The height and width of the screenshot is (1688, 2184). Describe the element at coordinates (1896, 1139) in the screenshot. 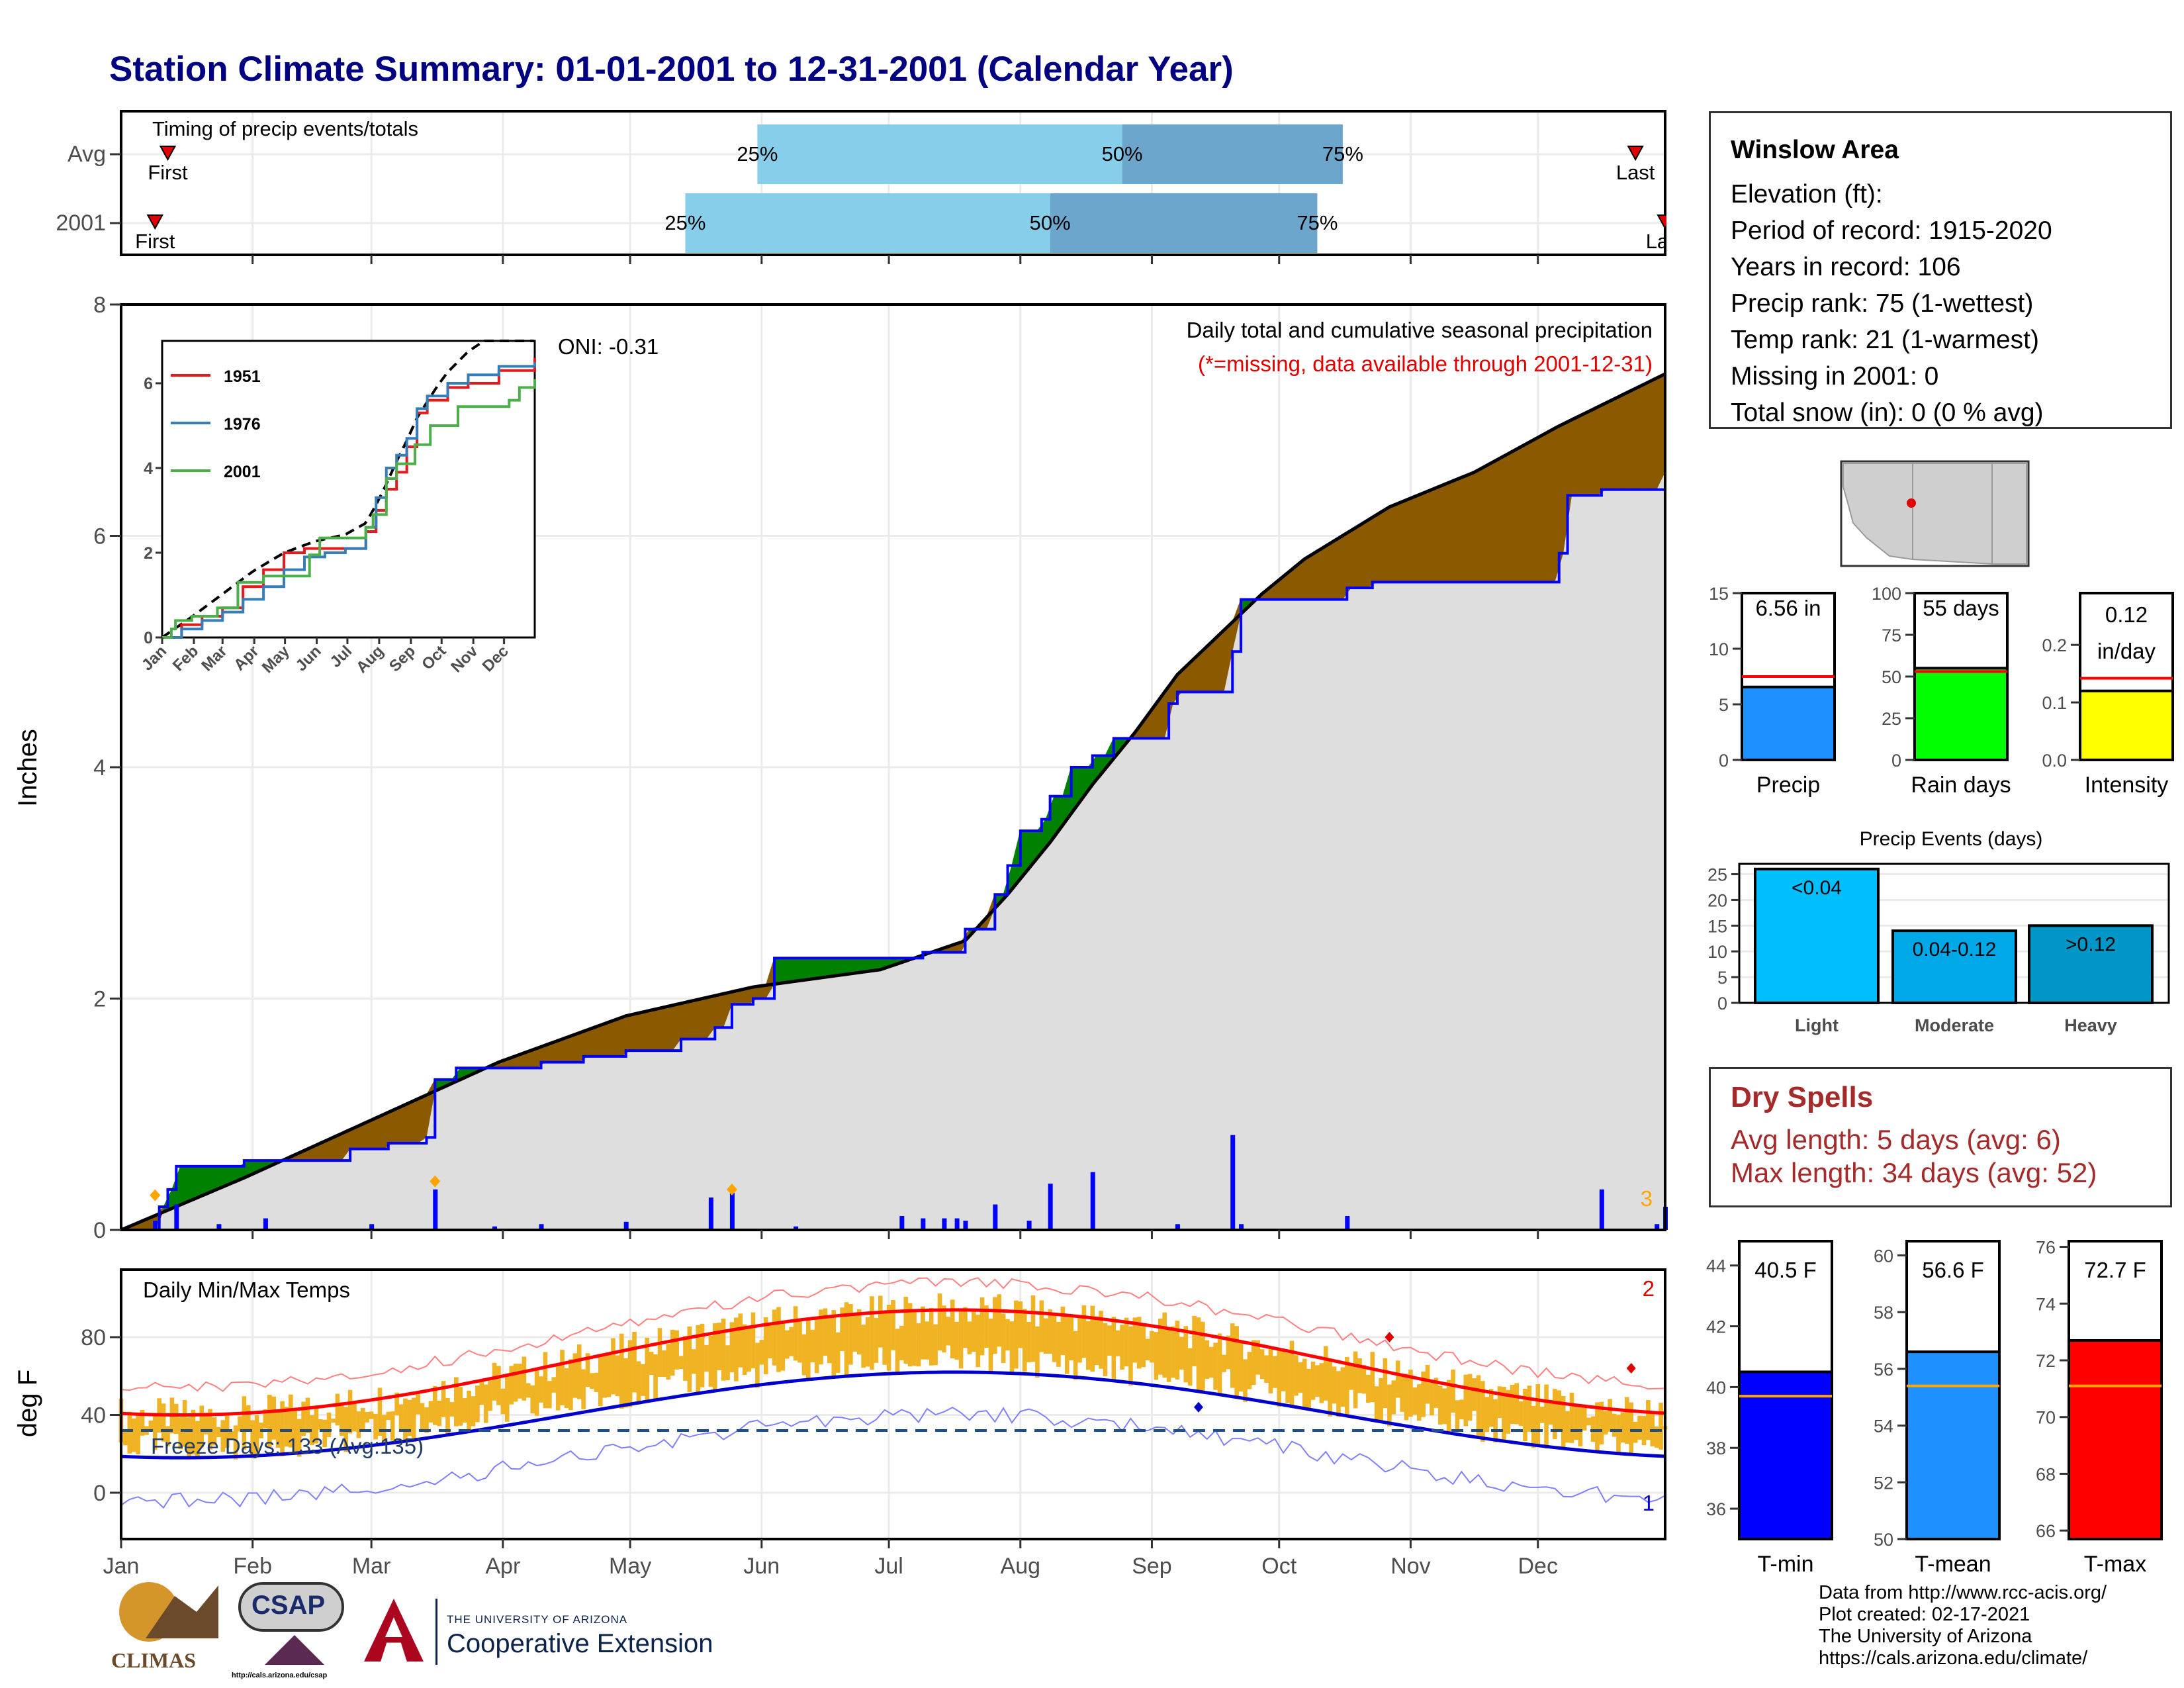

I see `dry-spells-avg: Avg length: 5 days (avg: 6)` at that location.